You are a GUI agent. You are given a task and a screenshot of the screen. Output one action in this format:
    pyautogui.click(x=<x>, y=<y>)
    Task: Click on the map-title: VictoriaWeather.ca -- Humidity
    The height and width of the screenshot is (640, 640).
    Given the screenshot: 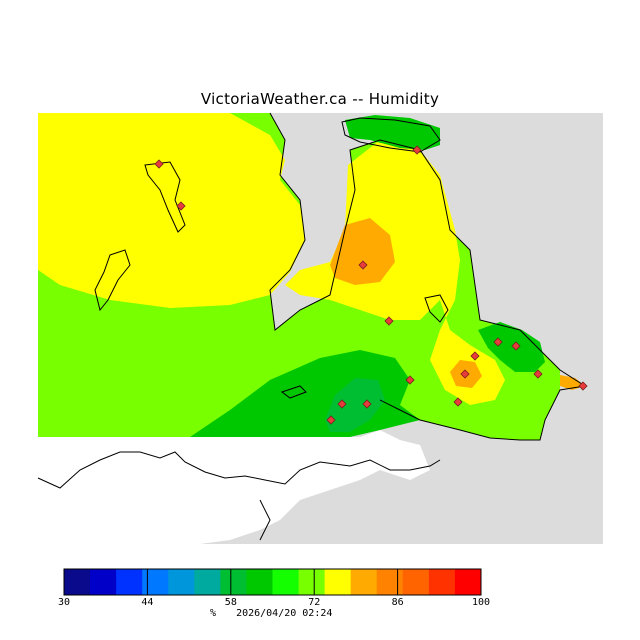 What is the action you would take?
    pyautogui.click(x=320, y=99)
    